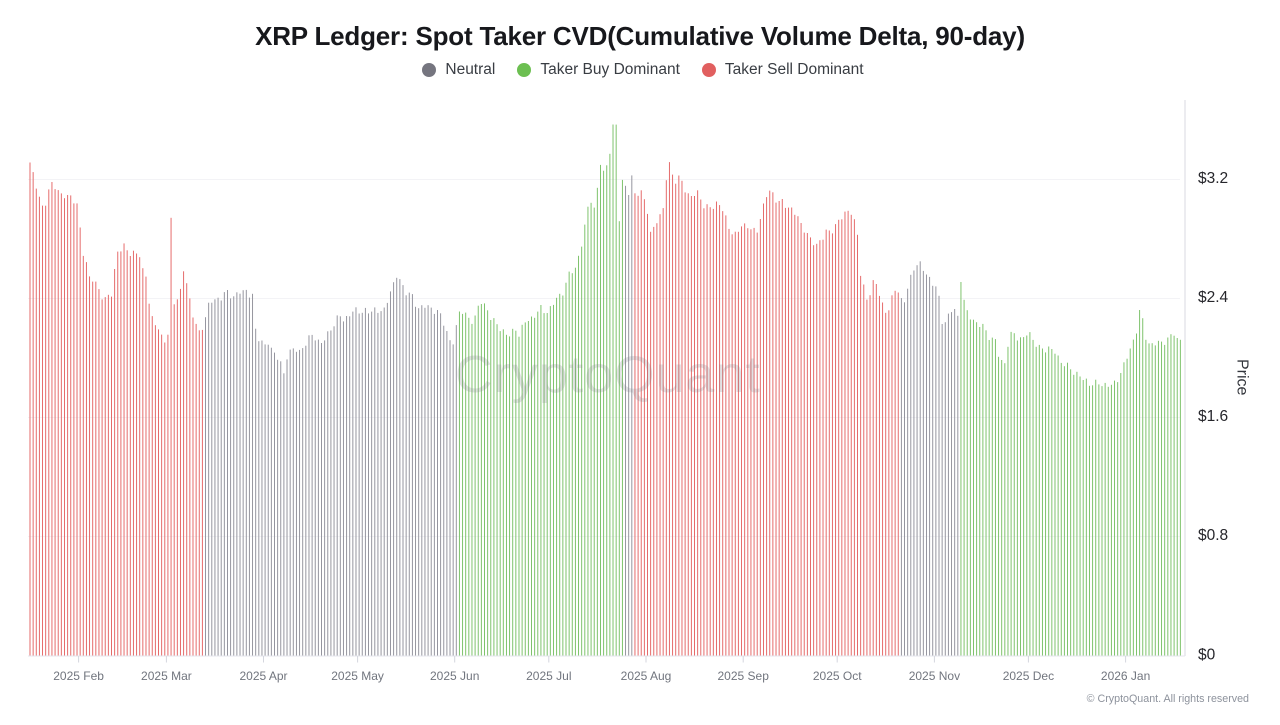 The image size is (1280, 725). Describe the element at coordinates (1125, 676) in the screenshot. I see `svg-text: 2026 Jan` at that location.